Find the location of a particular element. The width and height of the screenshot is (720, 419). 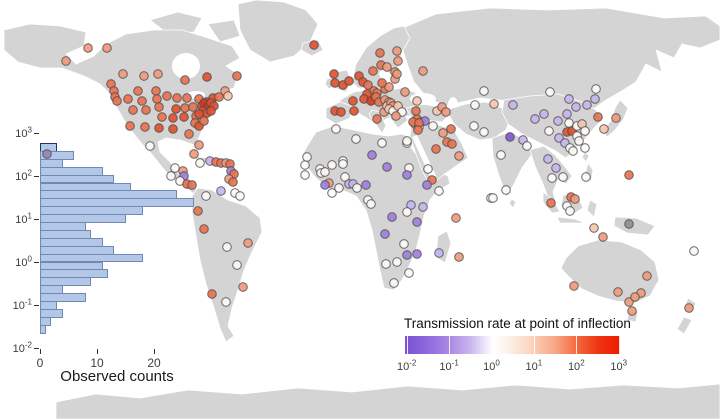

landmass-antarctica is located at coordinates (387, 401).